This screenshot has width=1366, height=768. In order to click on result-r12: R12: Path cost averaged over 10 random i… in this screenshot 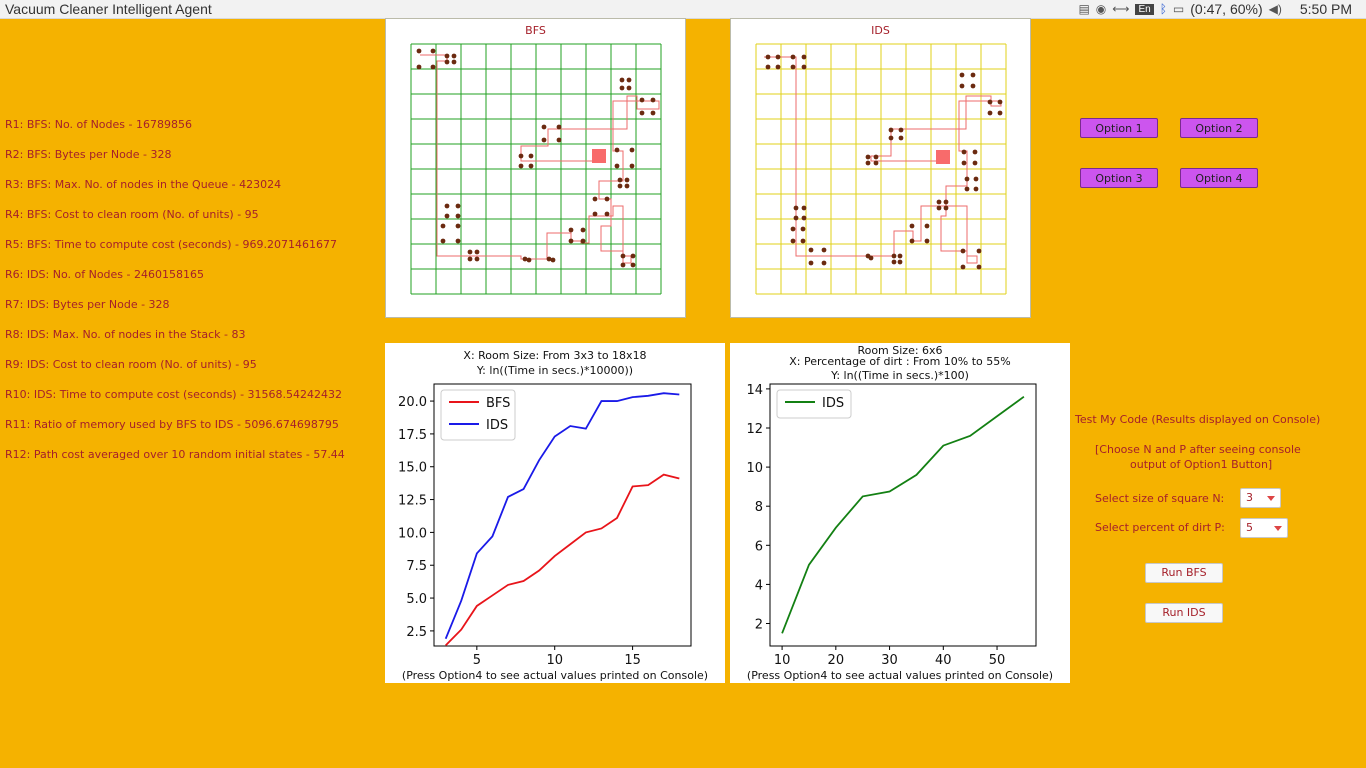, I will do `click(175, 454)`.